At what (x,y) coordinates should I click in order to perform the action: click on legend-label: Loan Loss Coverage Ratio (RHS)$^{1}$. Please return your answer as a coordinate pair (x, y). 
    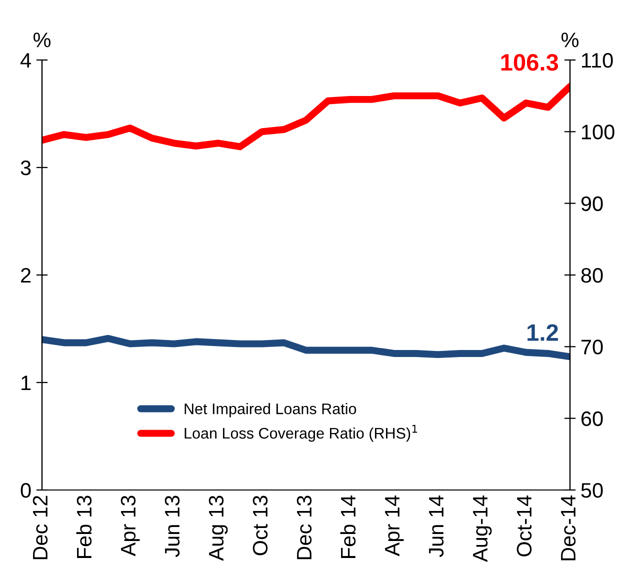
    Looking at the image, I should click on (301, 433).